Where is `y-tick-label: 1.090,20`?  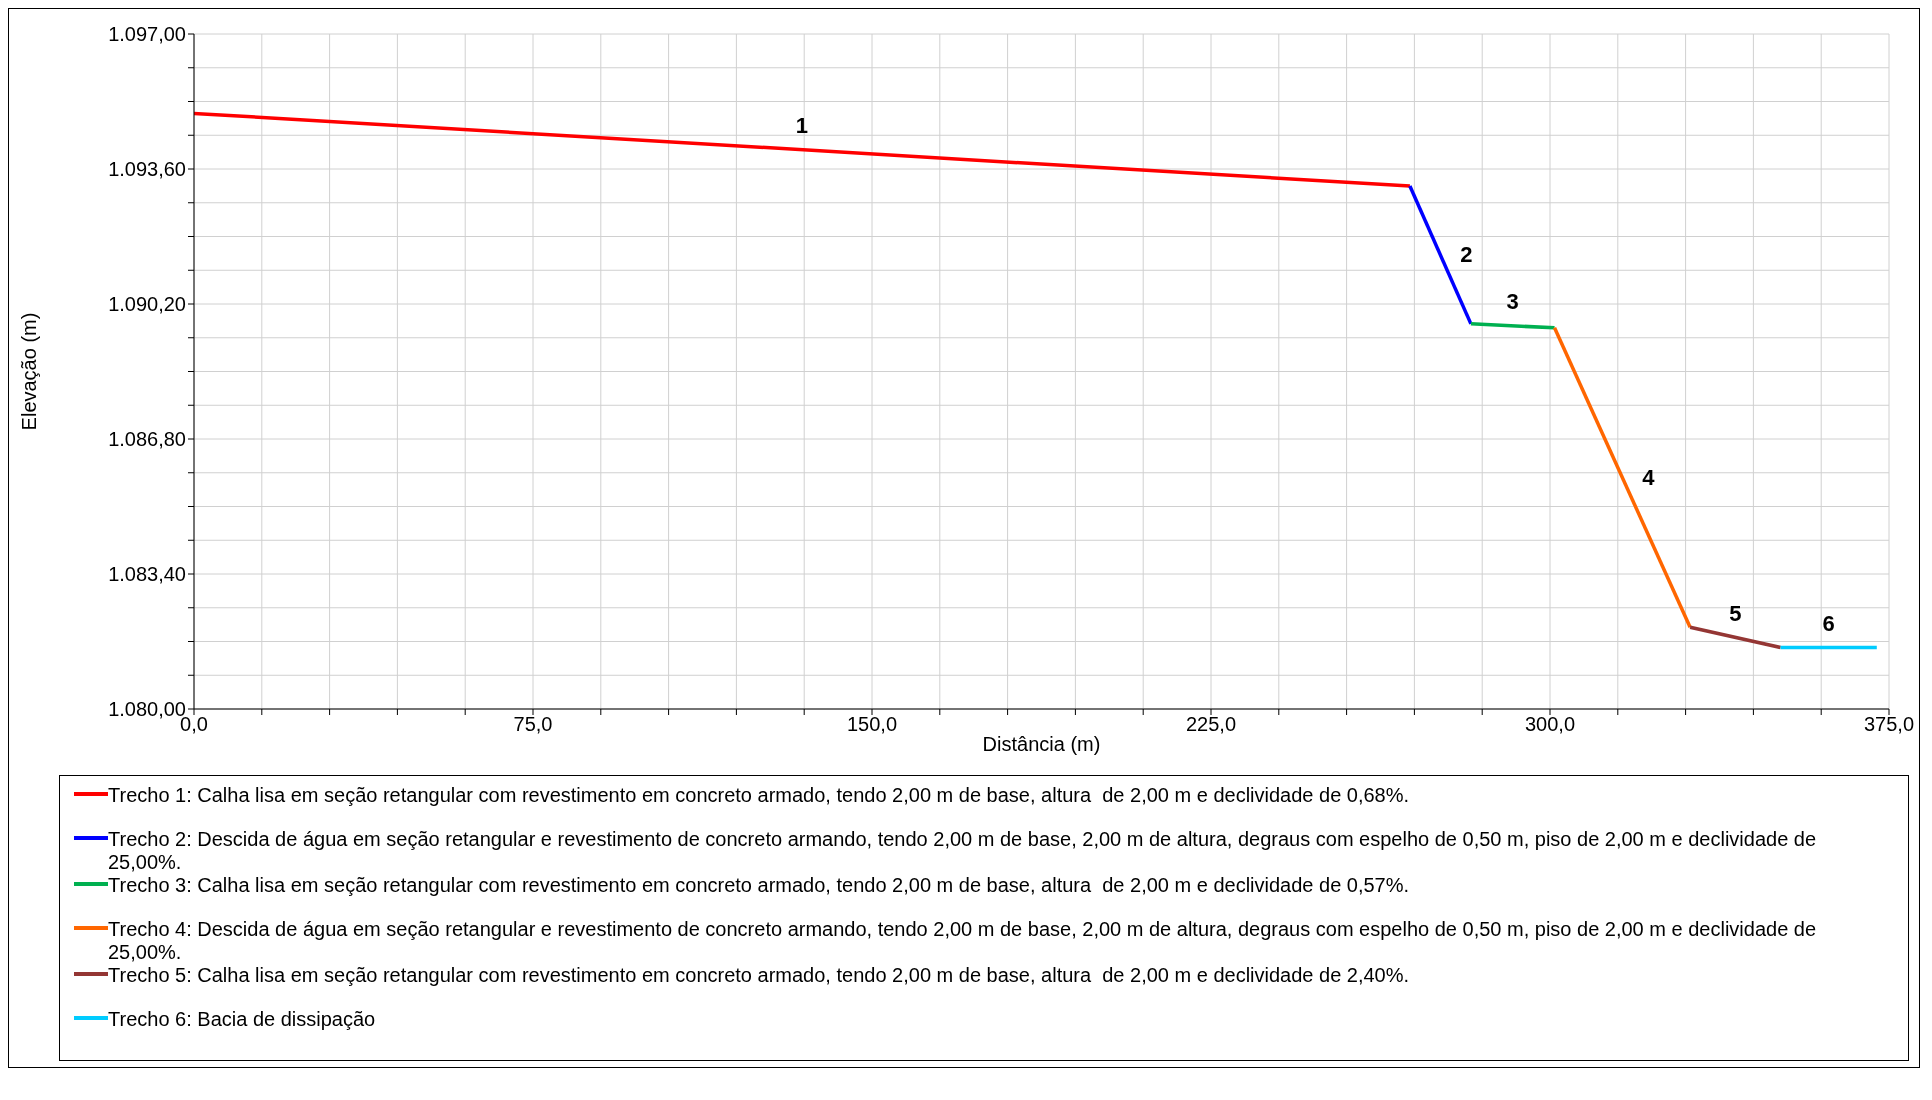
y-tick-label: 1.090,20 is located at coordinates (147, 304).